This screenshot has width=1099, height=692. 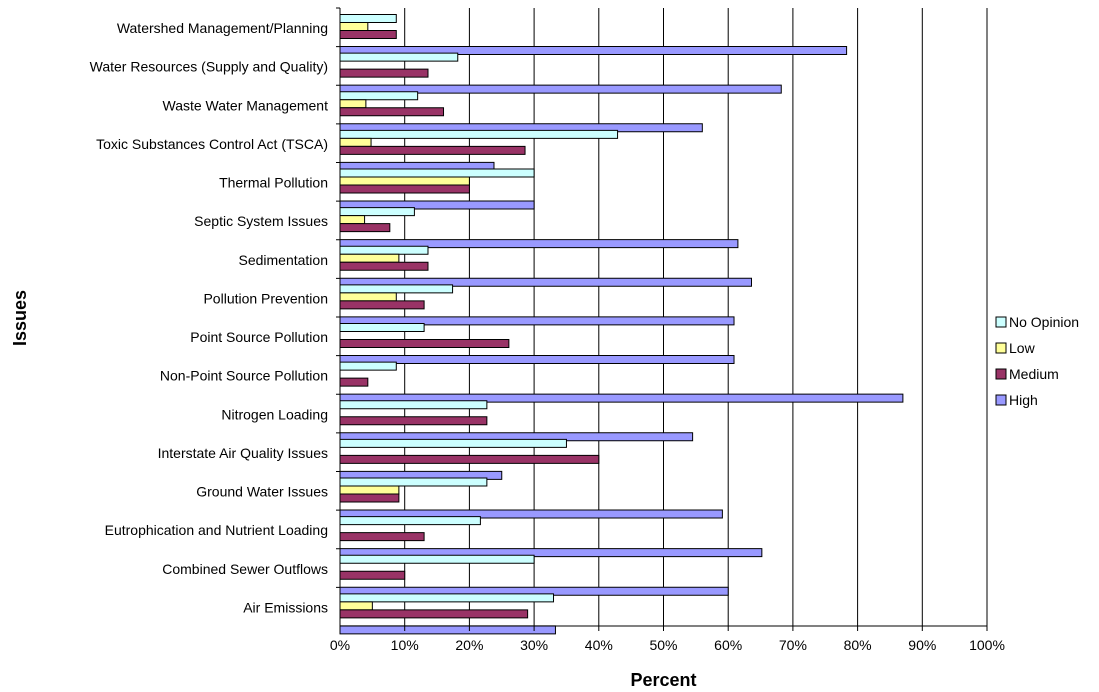 What do you see at coordinates (1023, 400) in the screenshot?
I see `legend-label: High` at bounding box center [1023, 400].